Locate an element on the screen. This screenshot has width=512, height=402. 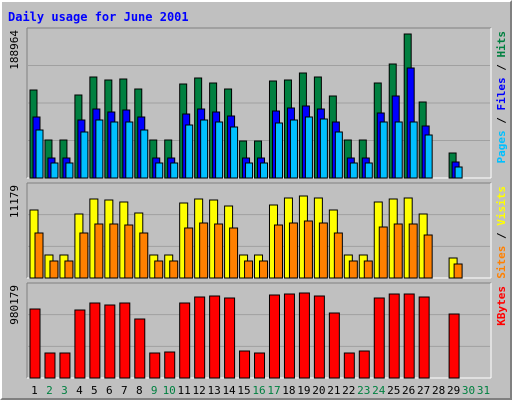
day-label-5: 5 is located at coordinates (94, 390).